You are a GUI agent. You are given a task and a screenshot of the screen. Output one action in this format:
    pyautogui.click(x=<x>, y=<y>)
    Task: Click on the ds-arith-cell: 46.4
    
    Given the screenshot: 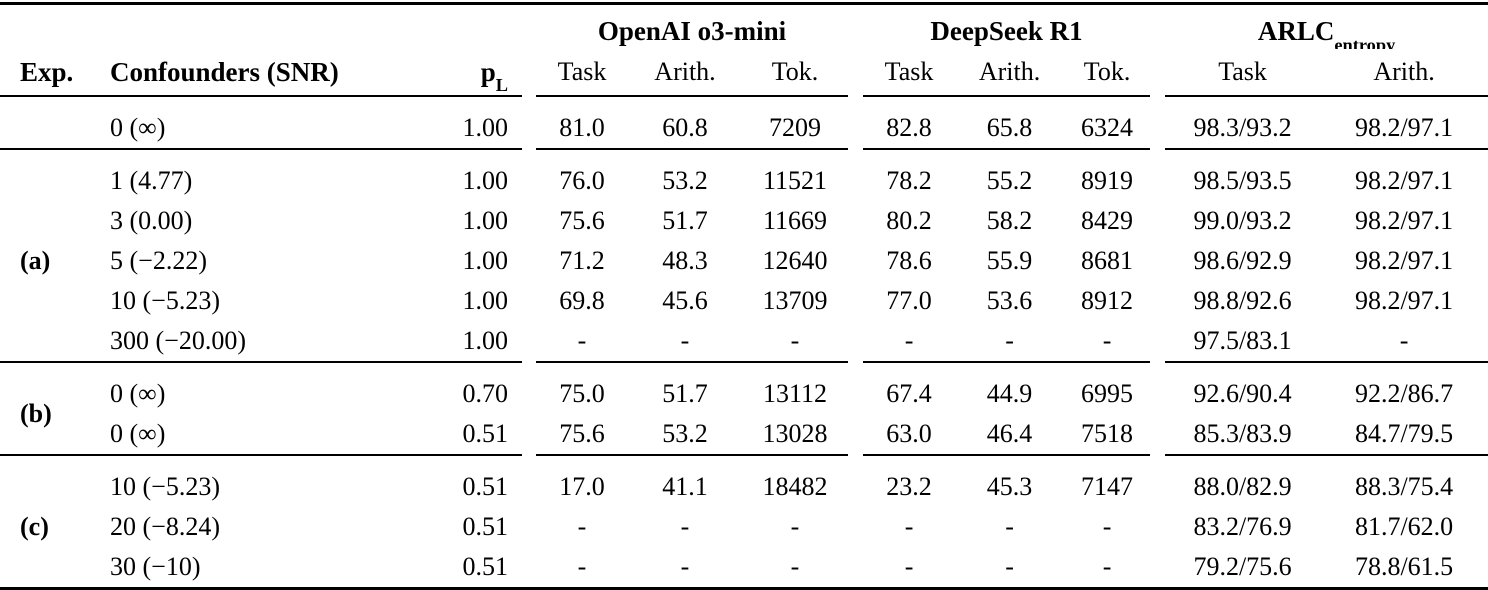 What is the action you would take?
    pyautogui.click(x=1009, y=433)
    